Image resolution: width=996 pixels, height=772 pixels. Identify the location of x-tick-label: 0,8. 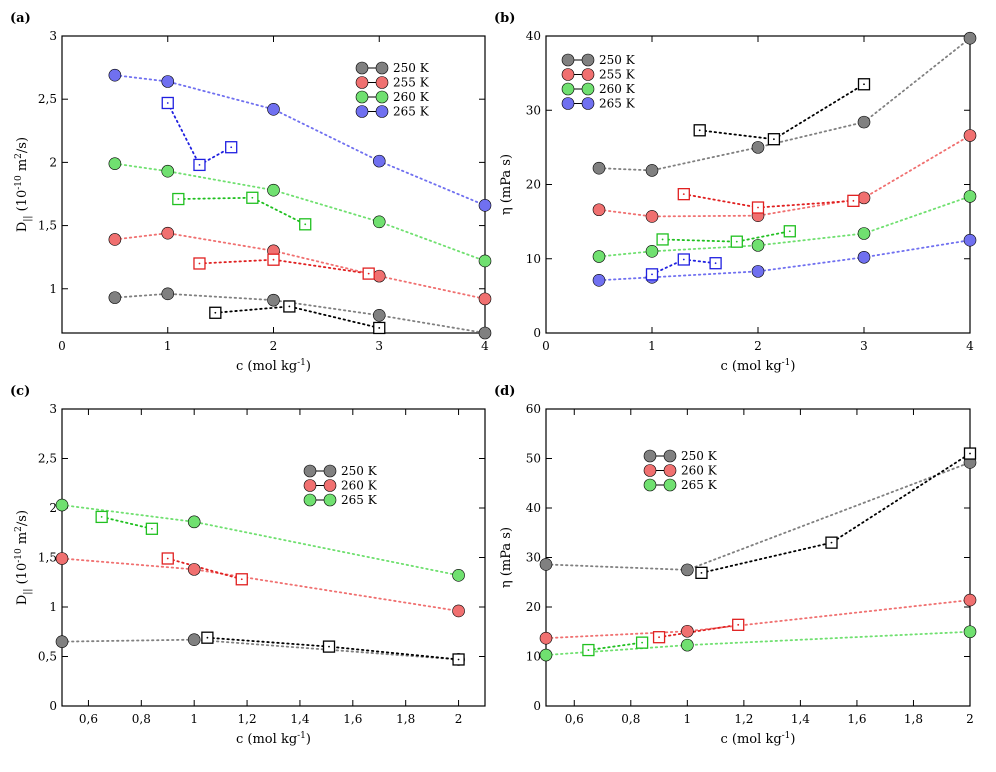
(630, 719).